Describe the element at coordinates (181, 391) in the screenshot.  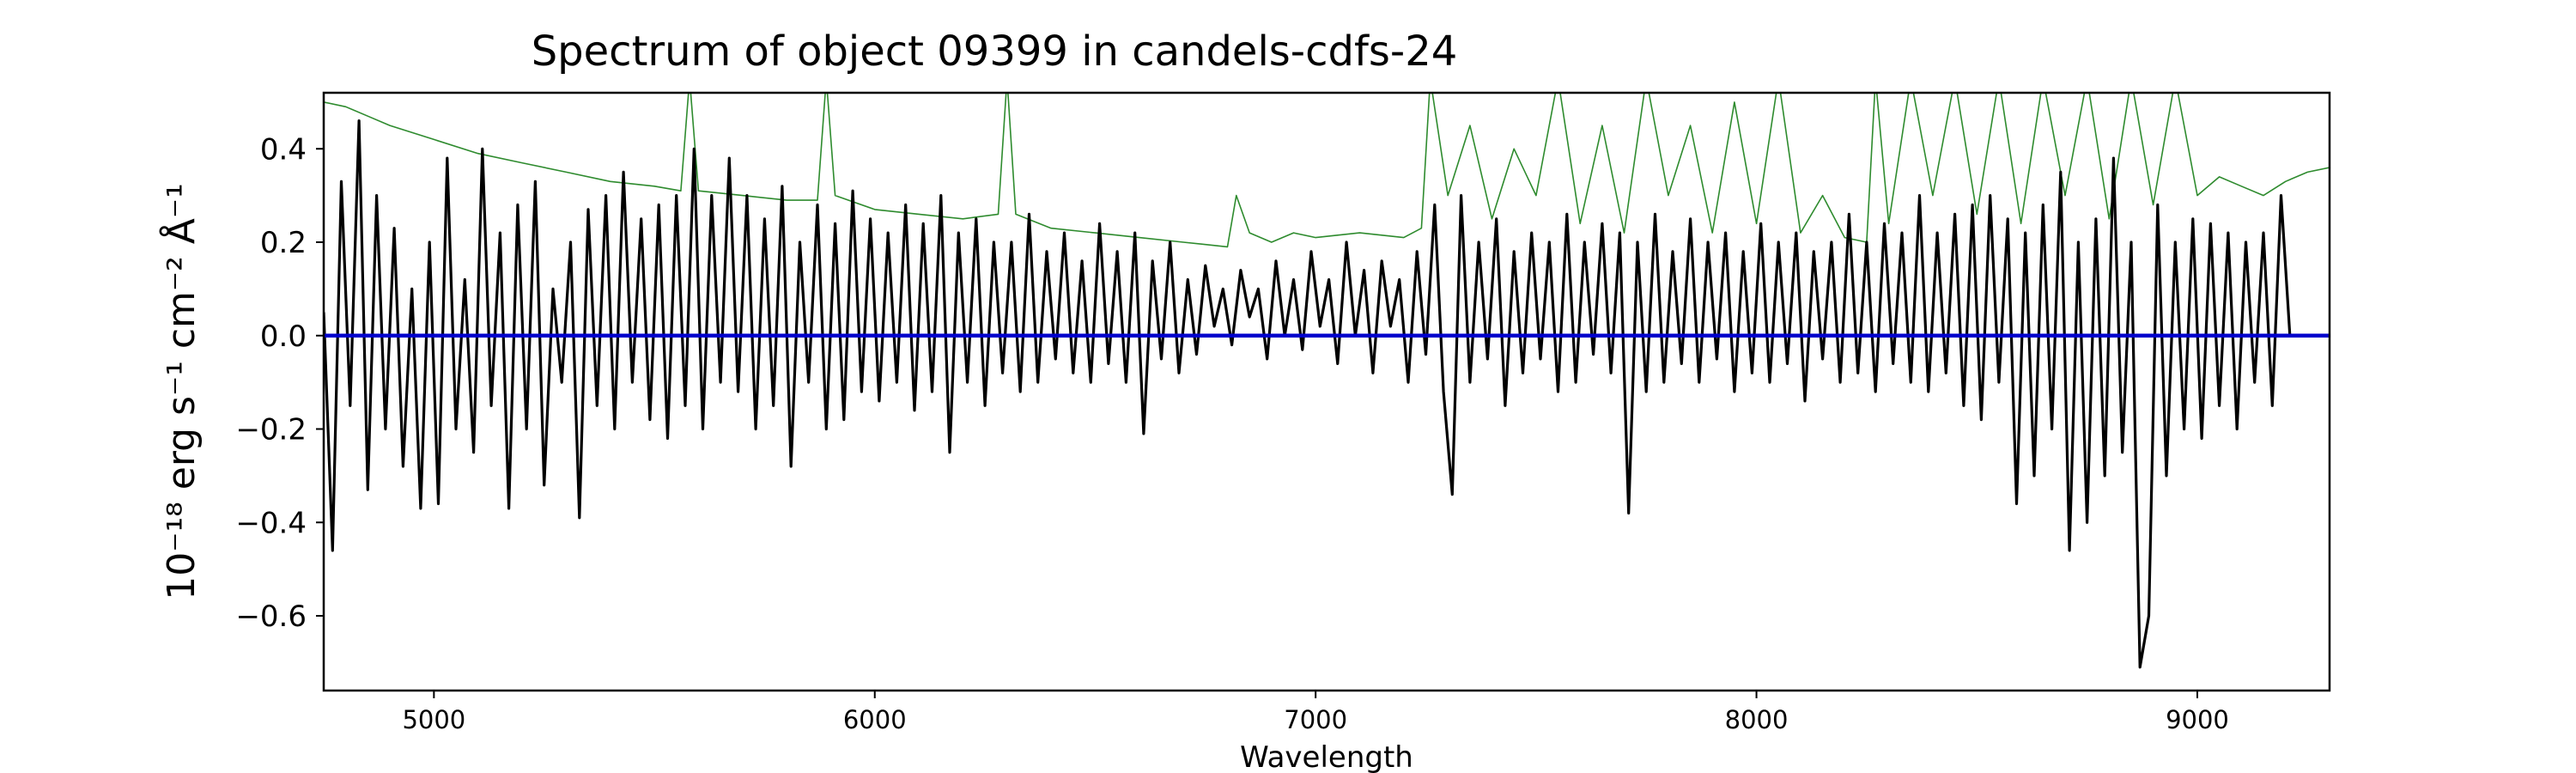
I see `y-axis-label: 10⁻¹⁸ erg s⁻¹ cm⁻² Å⁻¹` at that location.